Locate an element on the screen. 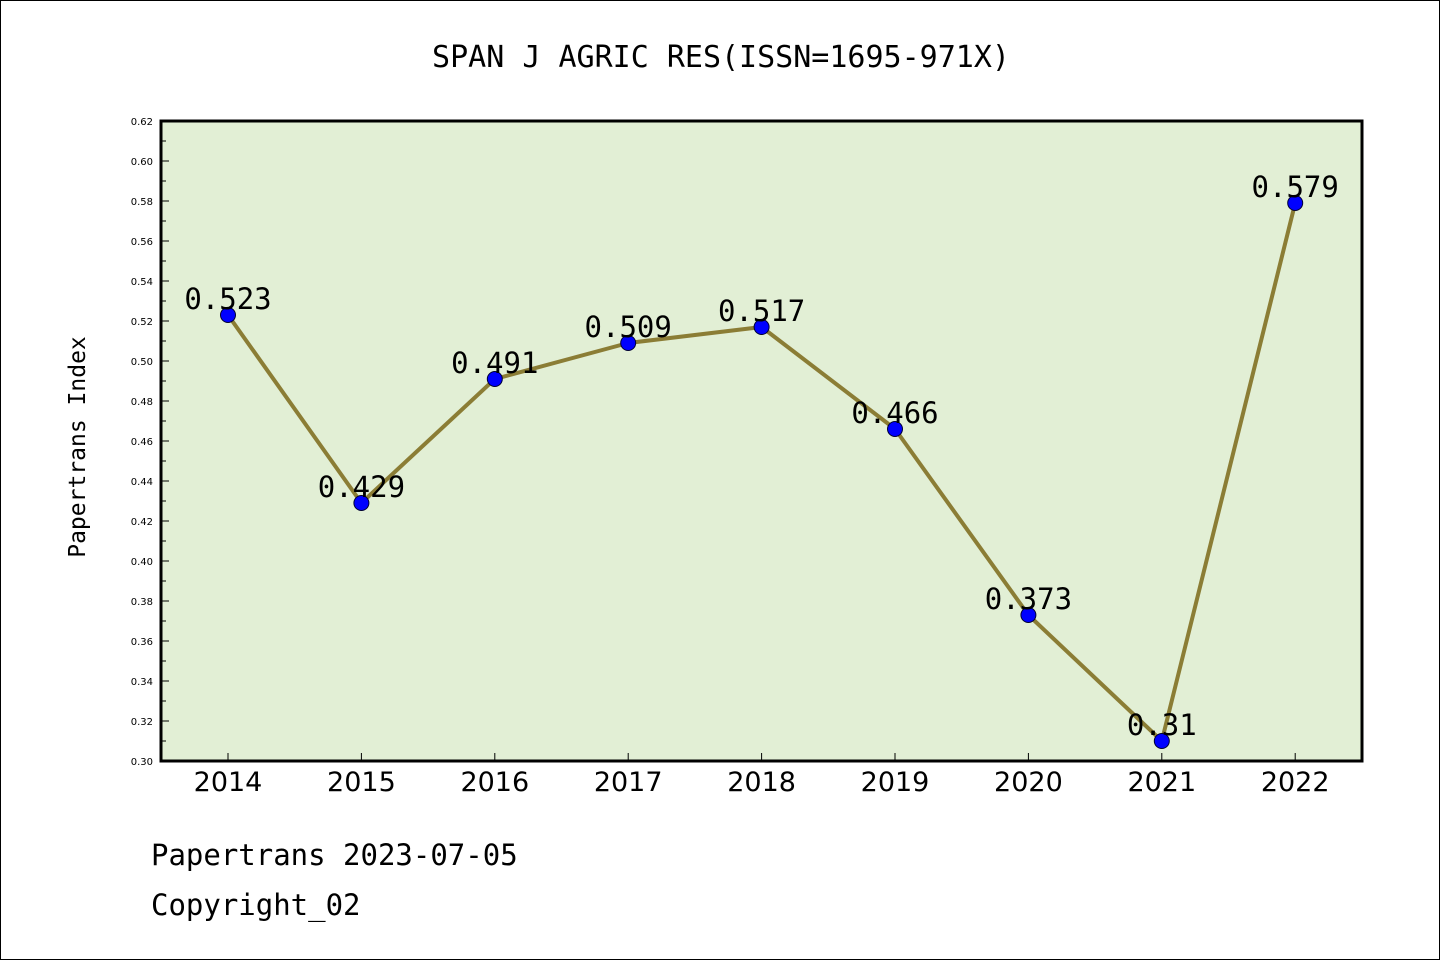 The image size is (1440, 964). data-label-2016: 0.491 is located at coordinates (494, 363).